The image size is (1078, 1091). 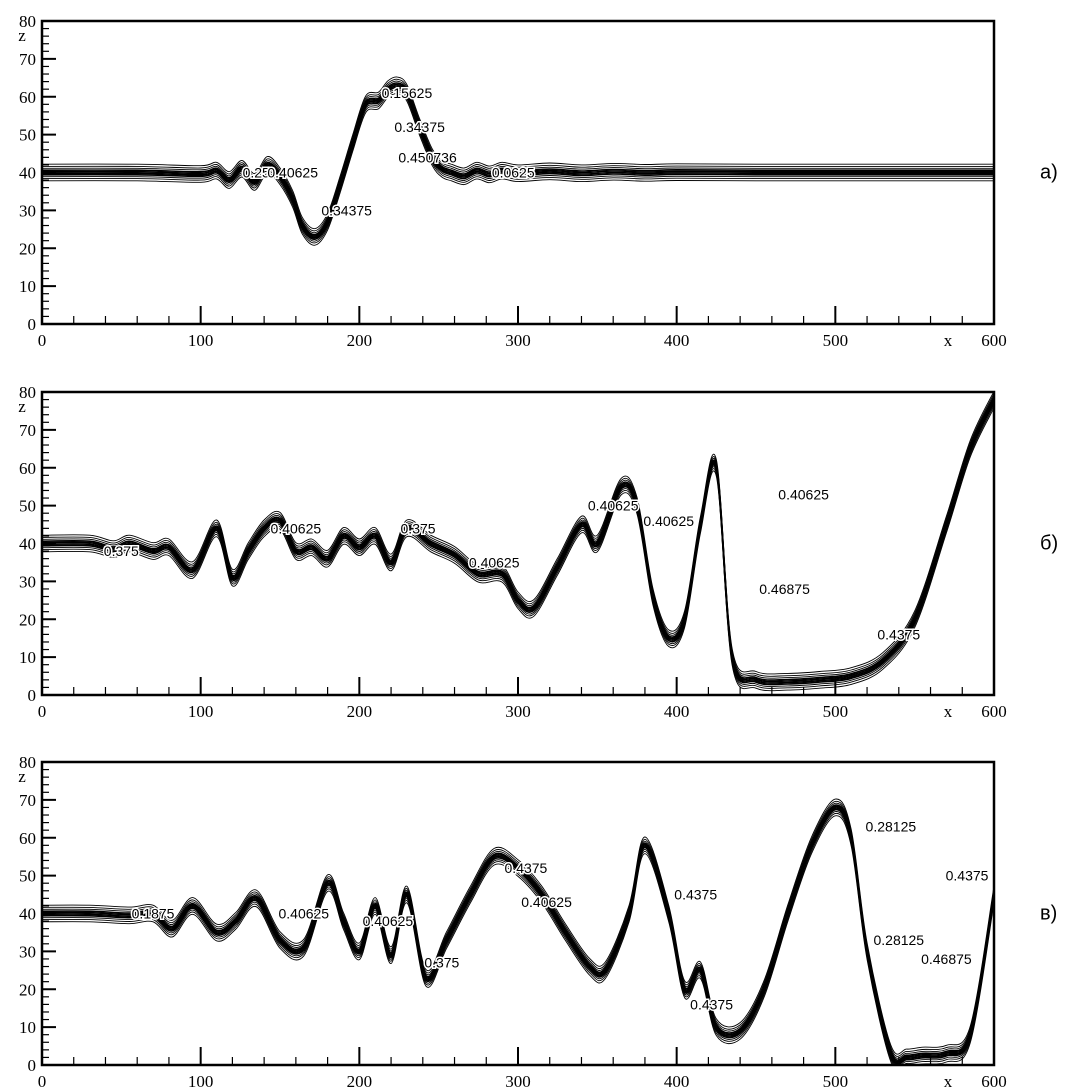 I want to click on contour-label: 0.0625, so click(x=513, y=173).